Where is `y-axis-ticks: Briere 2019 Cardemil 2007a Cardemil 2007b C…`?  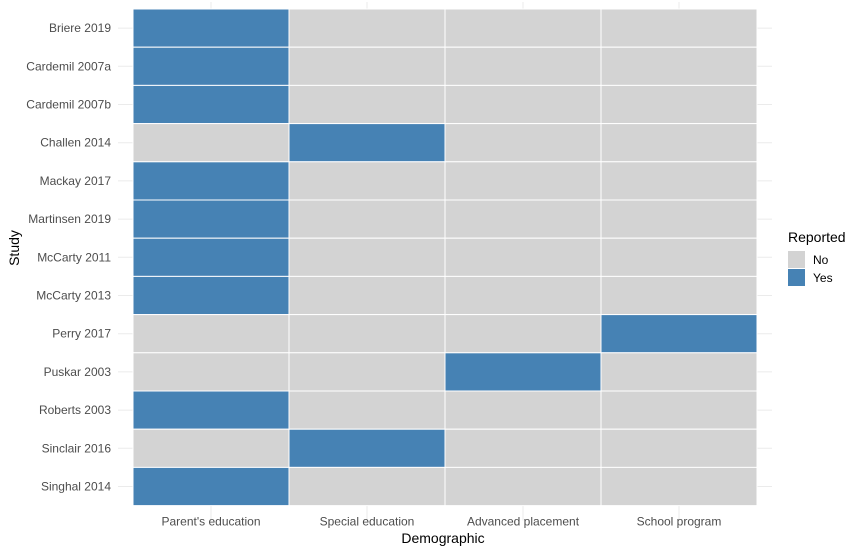
y-axis-ticks: Briere 2019 Cardemil 2007a Cardemil 2007b C… is located at coordinates (68, 257).